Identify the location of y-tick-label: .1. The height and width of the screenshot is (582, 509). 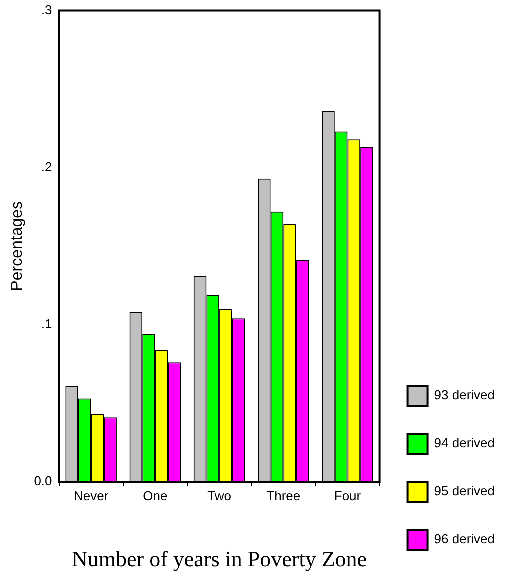
(46, 324).